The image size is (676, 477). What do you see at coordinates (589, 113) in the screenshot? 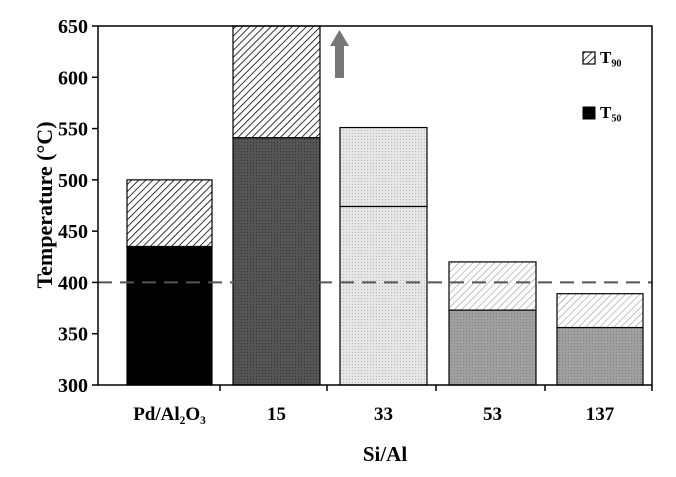
I see `legend-swatch-t50` at bounding box center [589, 113].